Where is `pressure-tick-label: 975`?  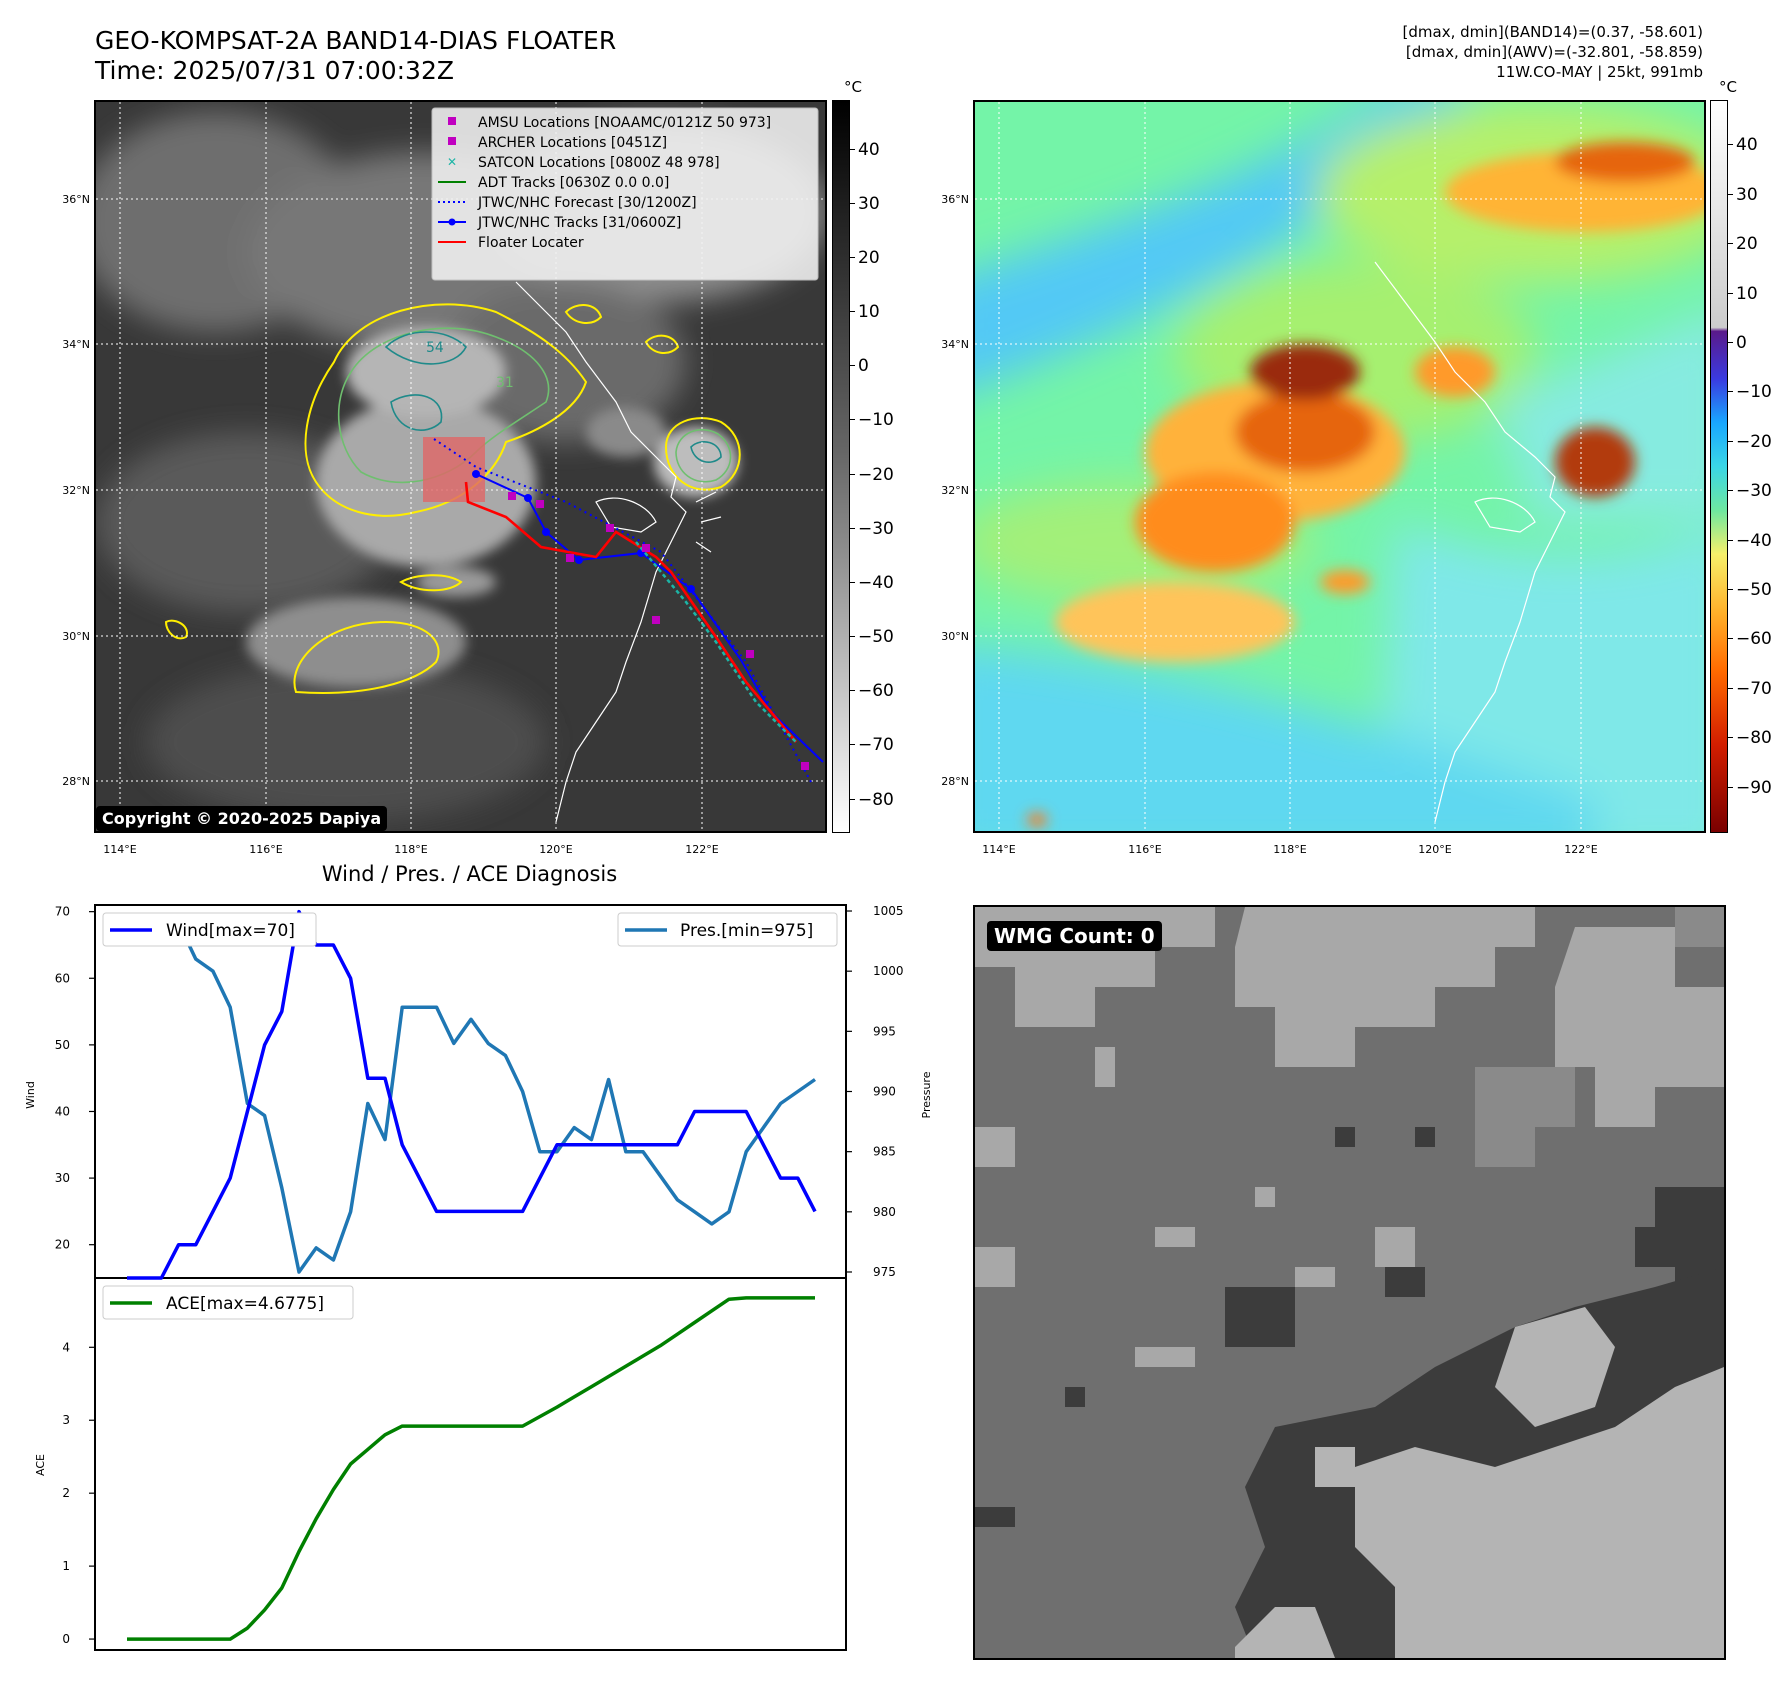 pressure-tick-label: 975 is located at coordinates (884, 1272).